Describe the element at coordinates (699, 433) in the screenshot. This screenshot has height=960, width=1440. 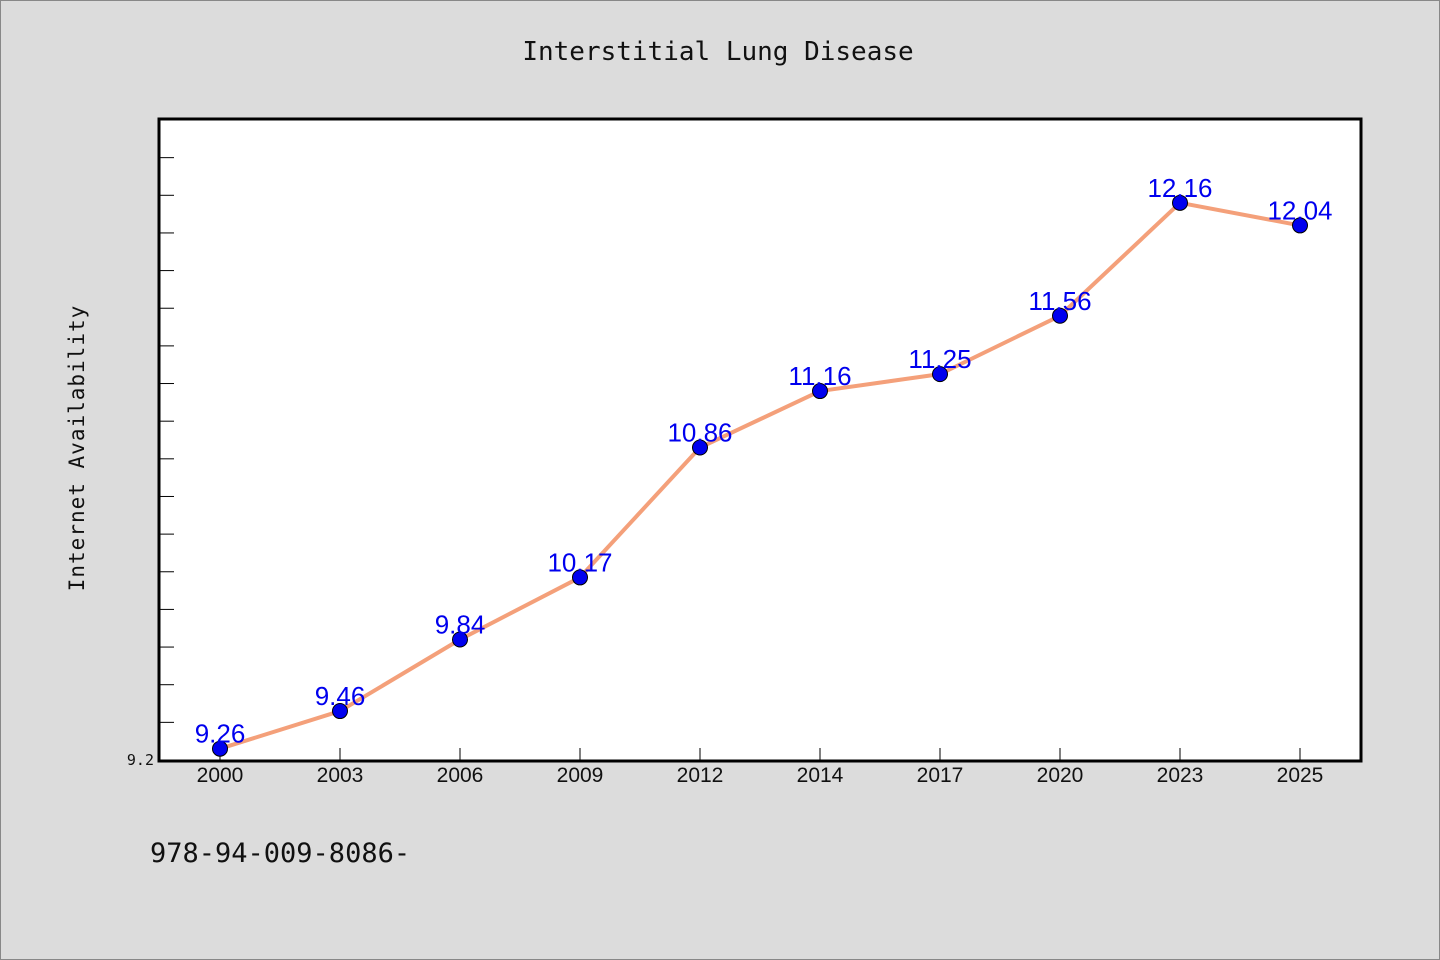
I see `data-label: 10.86` at that location.